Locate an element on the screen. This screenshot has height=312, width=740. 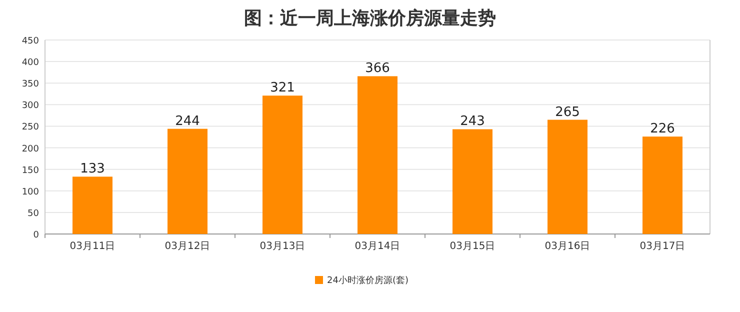
y-tick-label: 50 is located at coordinates (34, 213).